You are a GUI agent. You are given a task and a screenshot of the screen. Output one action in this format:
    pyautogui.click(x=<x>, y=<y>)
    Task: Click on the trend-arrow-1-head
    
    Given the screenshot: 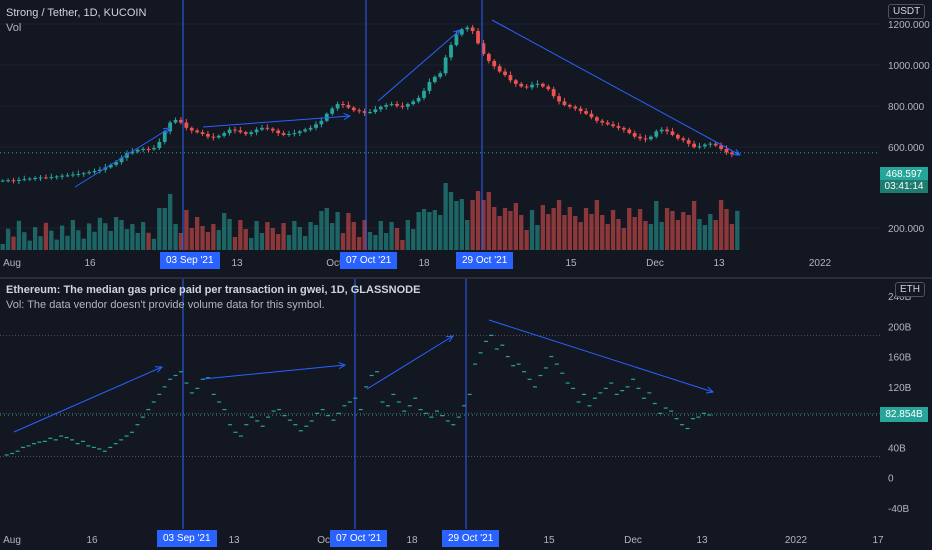 What is the action you would take?
    pyautogui.click(x=166, y=131)
    